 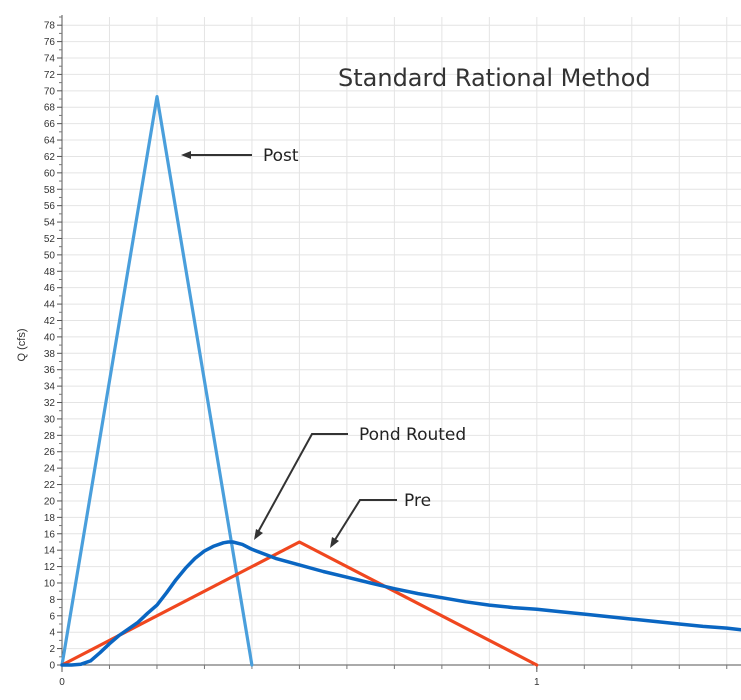 I want to click on y-tick-label: 54, so click(x=50, y=223).